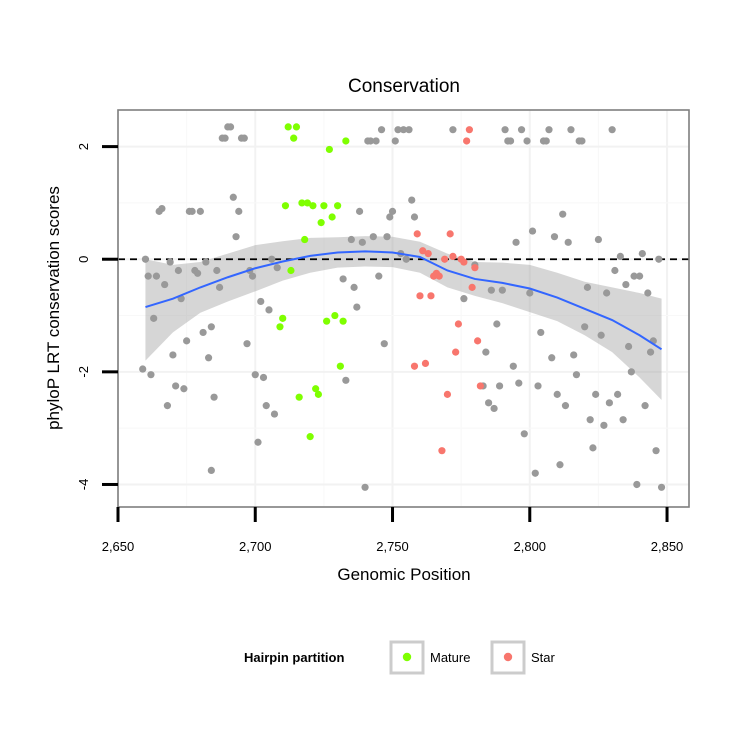  I want to click on y-axis-title: phyloP LRT conservation scores, so click(53, 308).